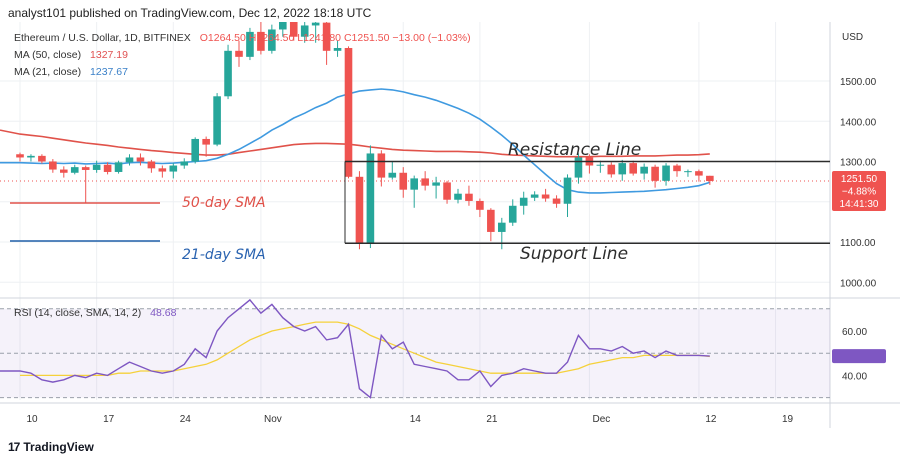  Describe the element at coordinates (416, 419) in the screenshot. I see `time-tick-label: 14` at that location.